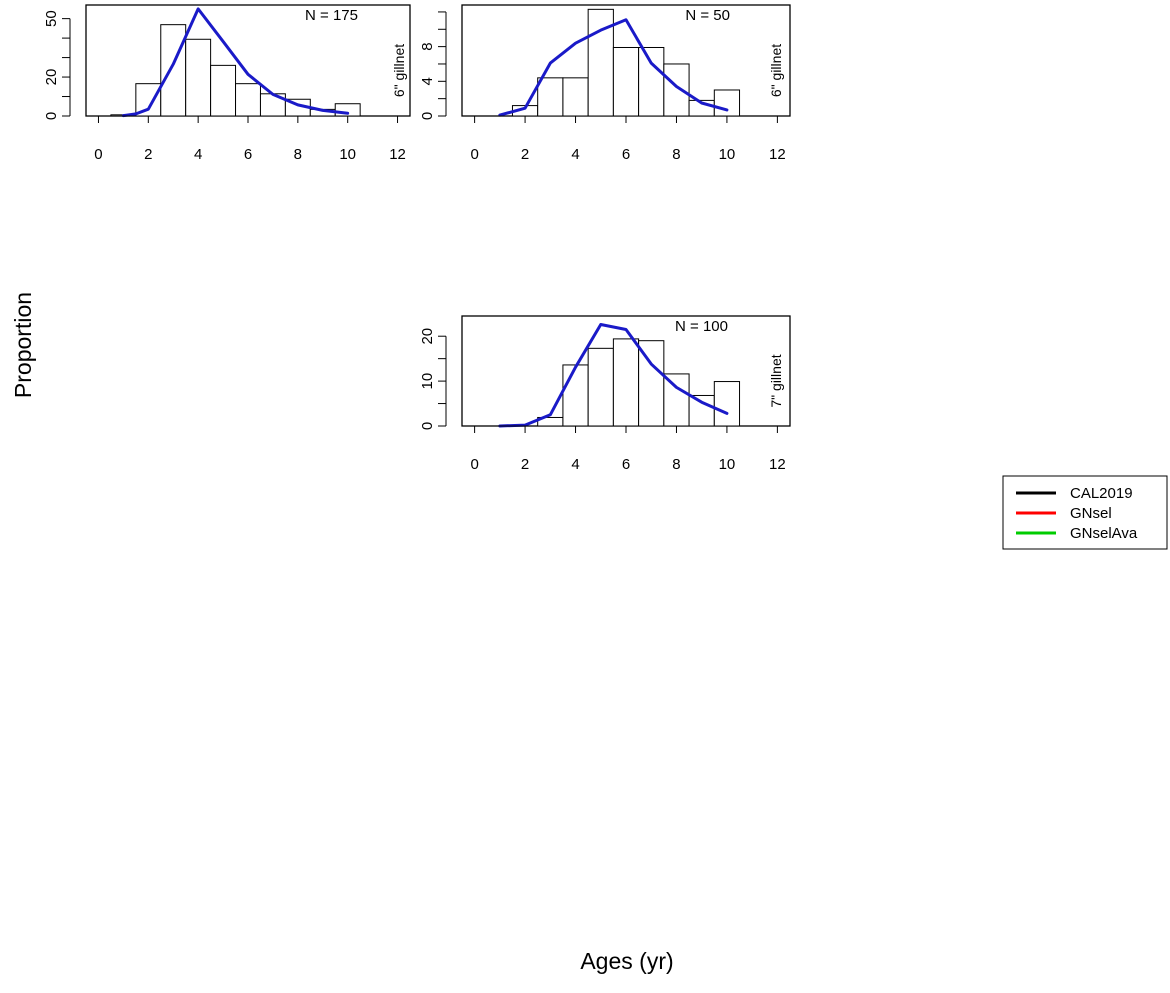 The width and height of the screenshot is (1170, 993). I want to click on legend-label: GNselAva, so click(1104, 533).